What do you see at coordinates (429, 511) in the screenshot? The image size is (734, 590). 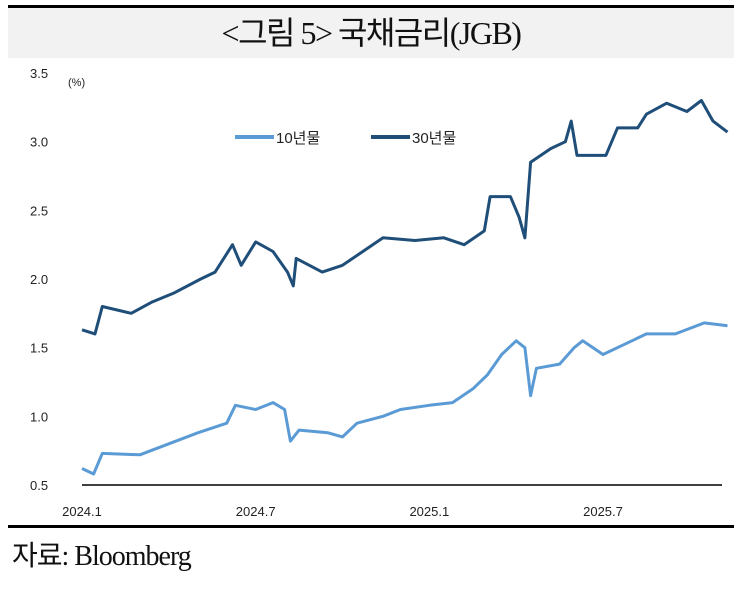 I see `x-tick-label: 2025.1` at bounding box center [429, 511].